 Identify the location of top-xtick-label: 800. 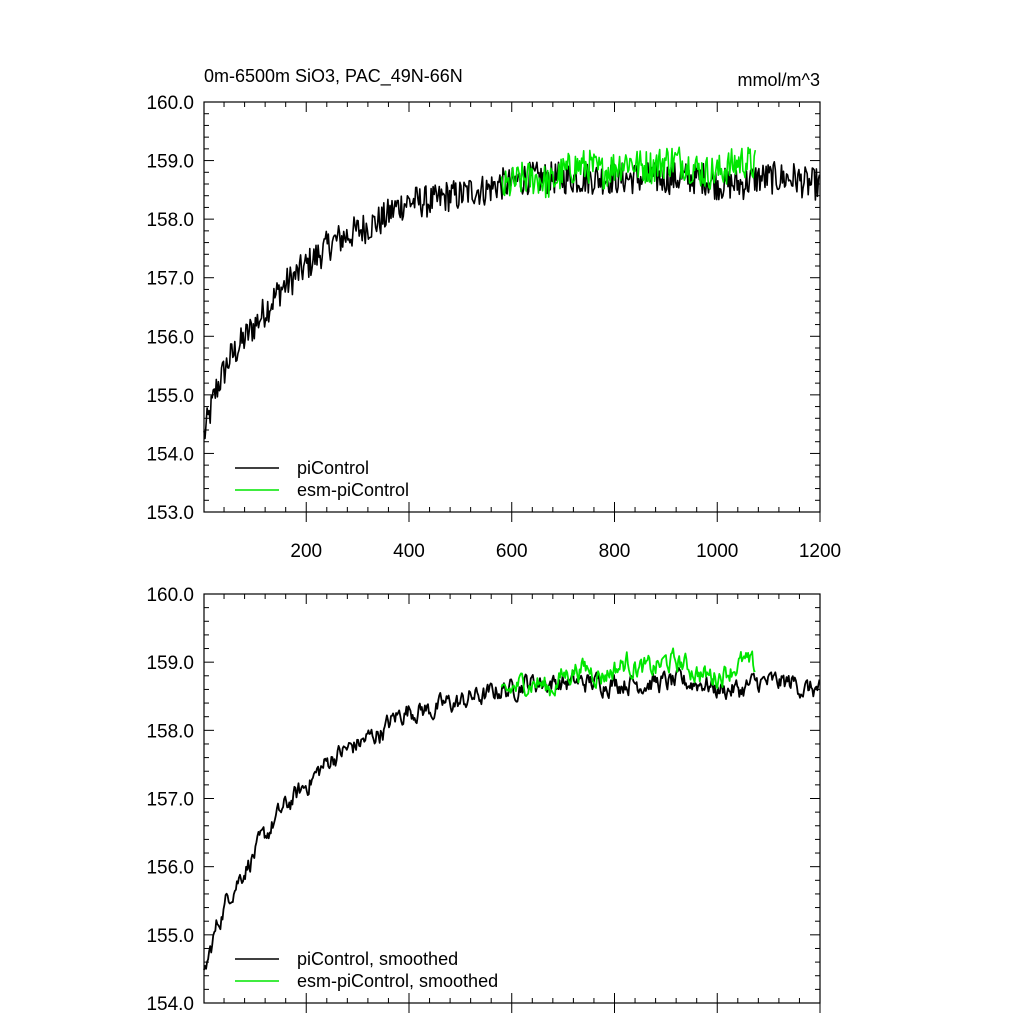
(615, 551).